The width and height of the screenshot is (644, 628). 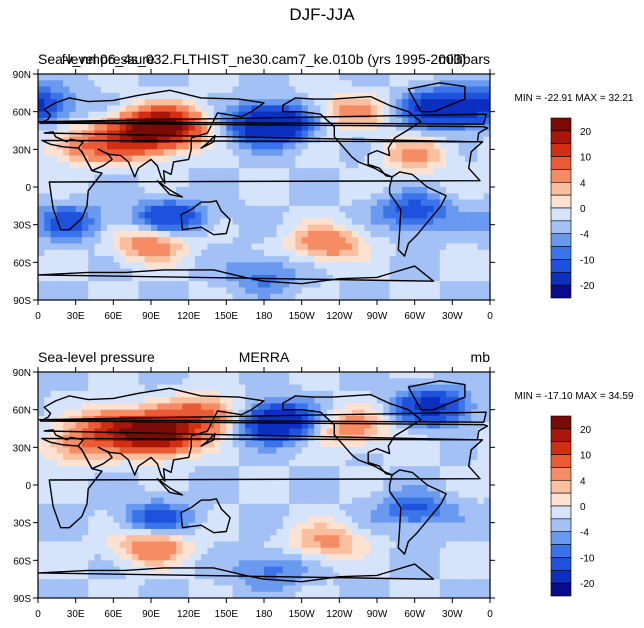 I want to click on x-tick-label: 150W, so click(x=302, y=316).